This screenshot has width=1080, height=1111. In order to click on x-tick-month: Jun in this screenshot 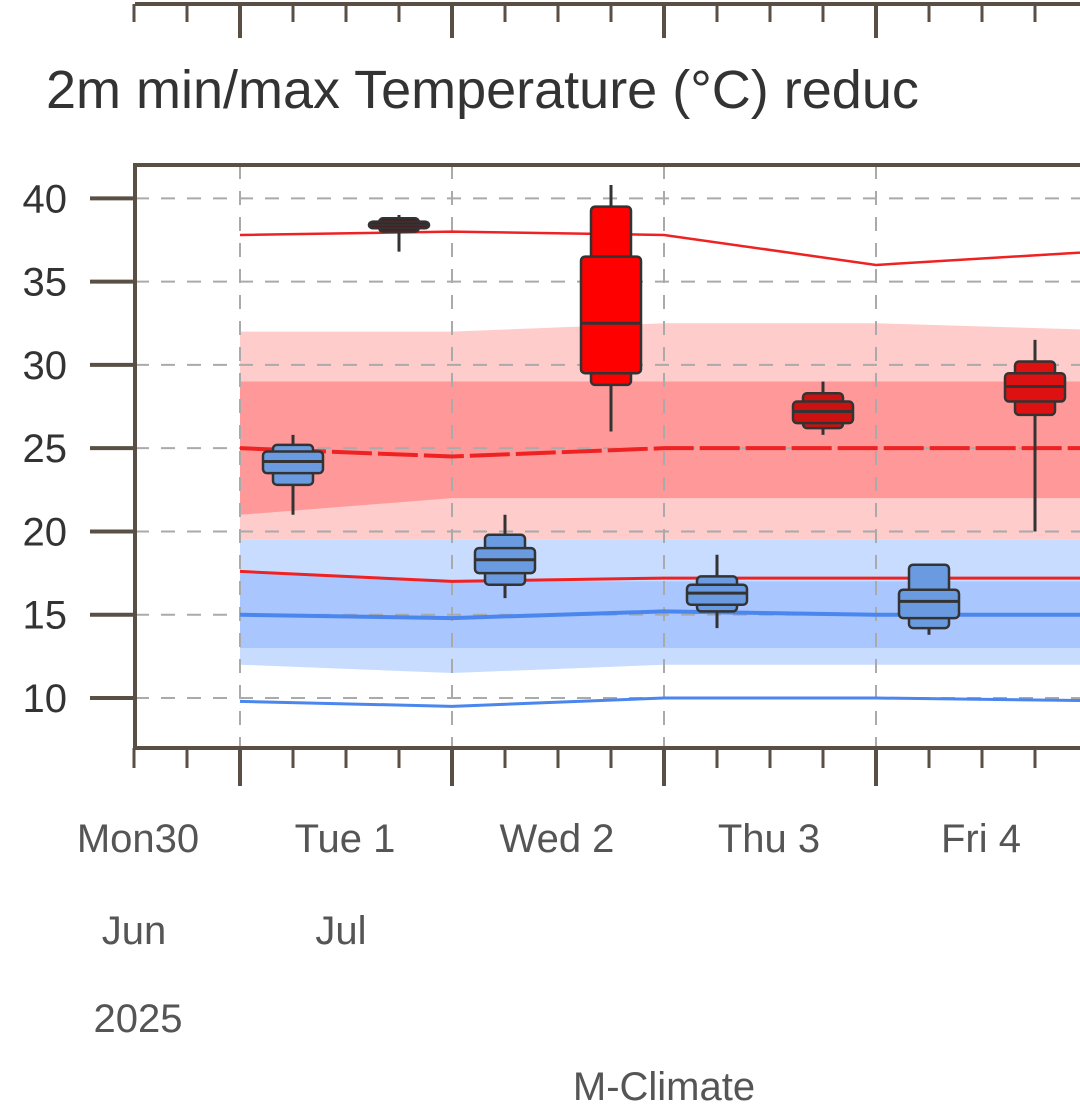, I will do `click(134, 931)`.